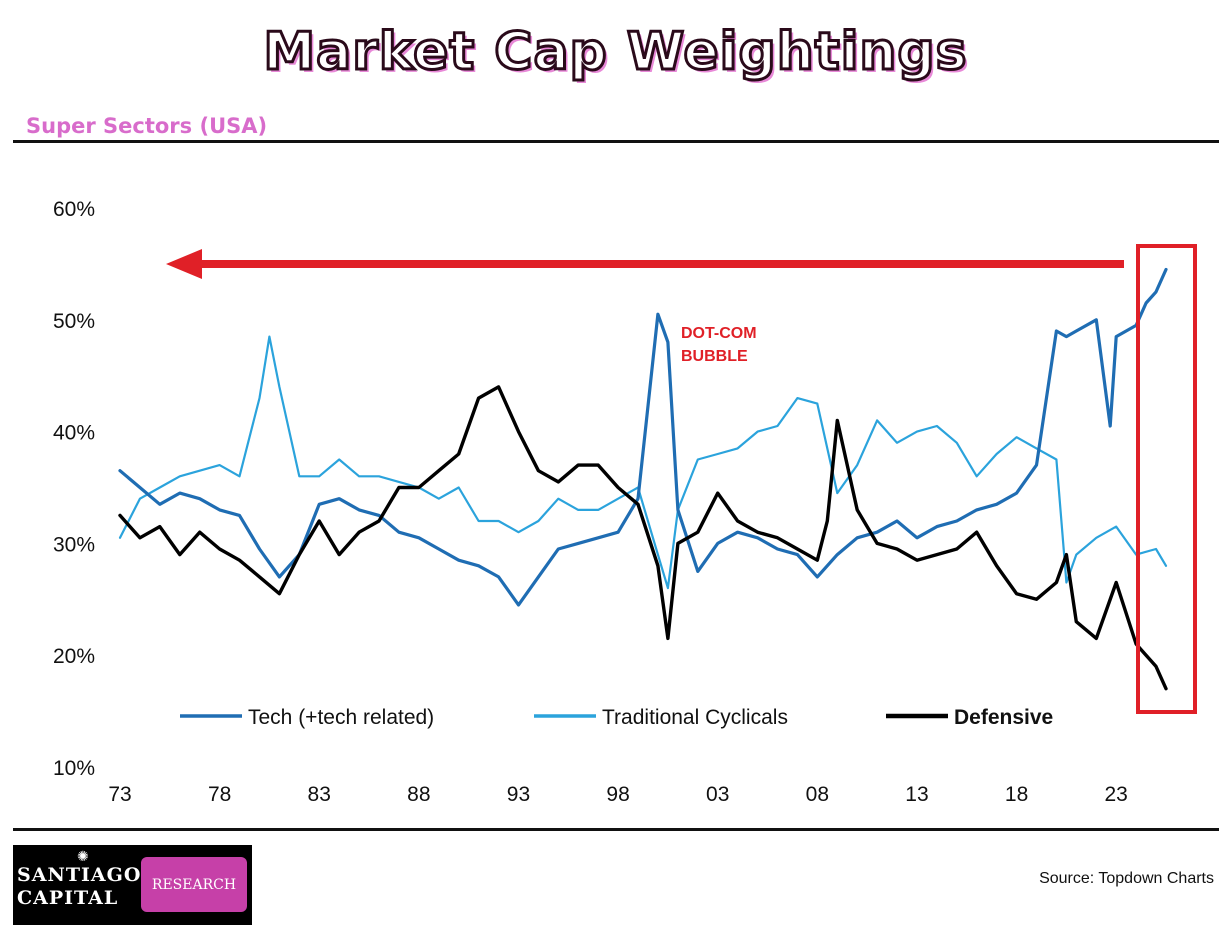 This screenshot has height=934, width=1231. I want to click on x-tick-label: 78, so click(219, 794).